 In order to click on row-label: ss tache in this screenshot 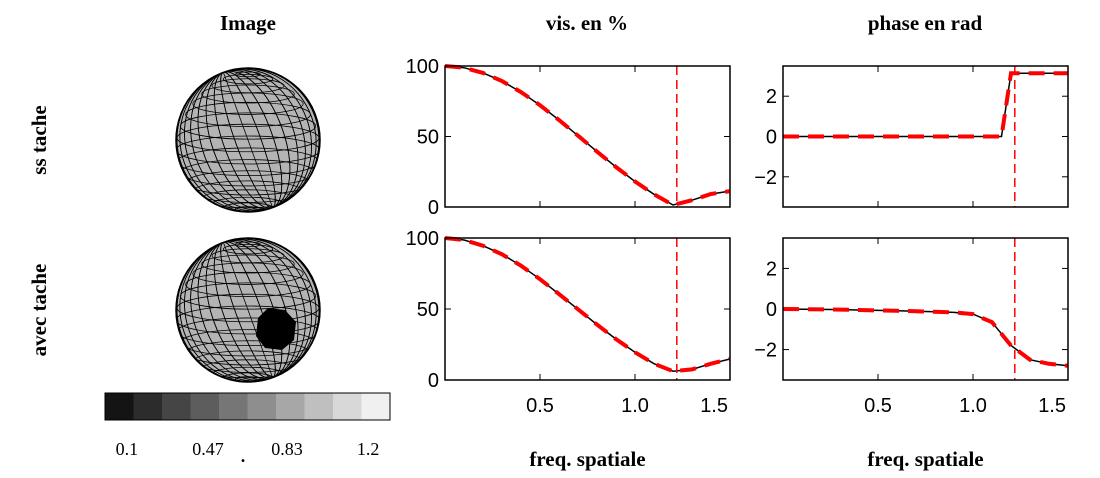, I will do `click(39, 139)`.